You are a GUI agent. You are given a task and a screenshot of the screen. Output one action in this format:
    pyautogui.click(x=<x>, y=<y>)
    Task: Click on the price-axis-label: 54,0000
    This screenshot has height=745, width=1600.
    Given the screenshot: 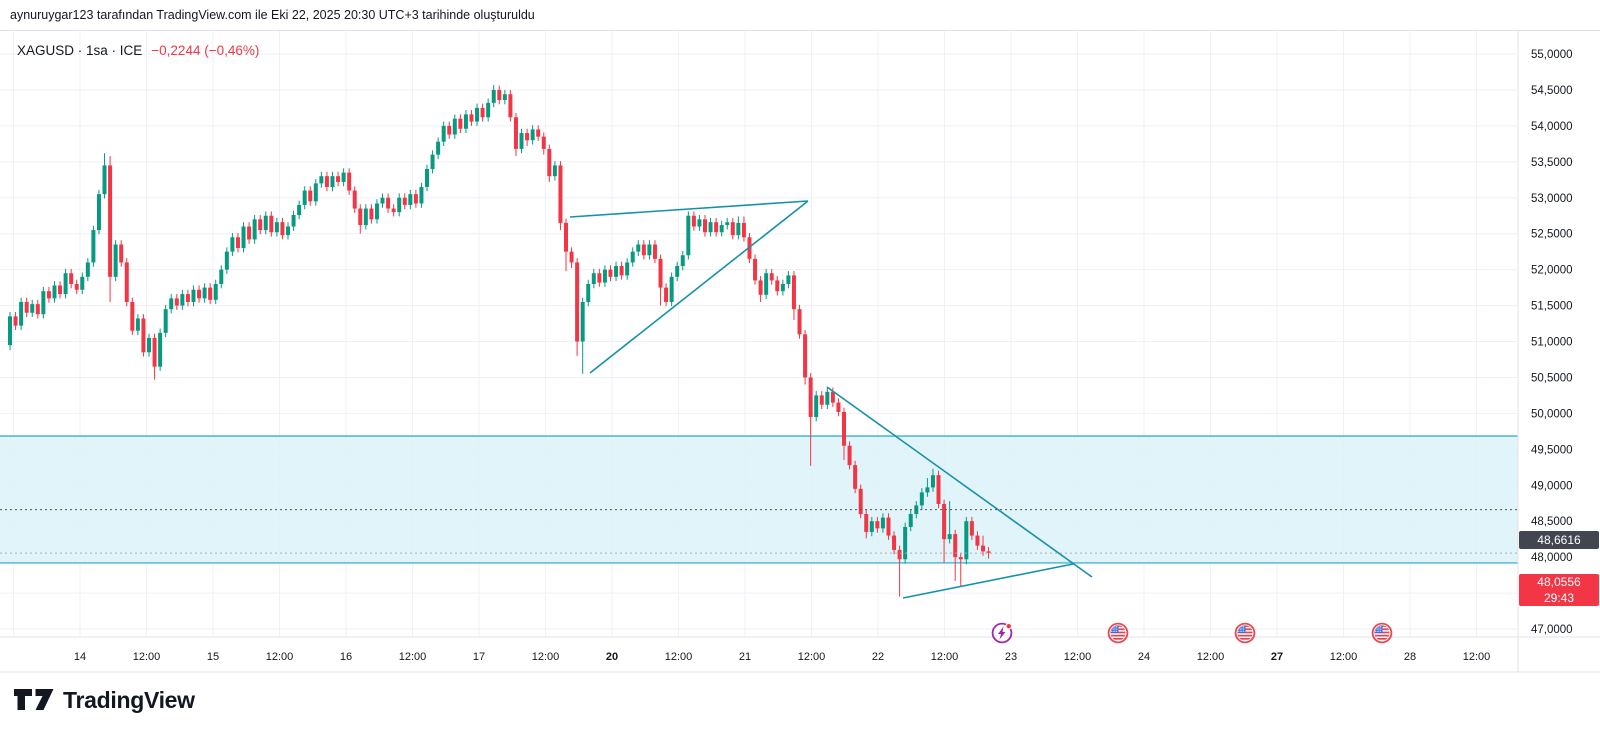 What is the action you would take?
    pyautogui.click(x=1552, y=127)
    